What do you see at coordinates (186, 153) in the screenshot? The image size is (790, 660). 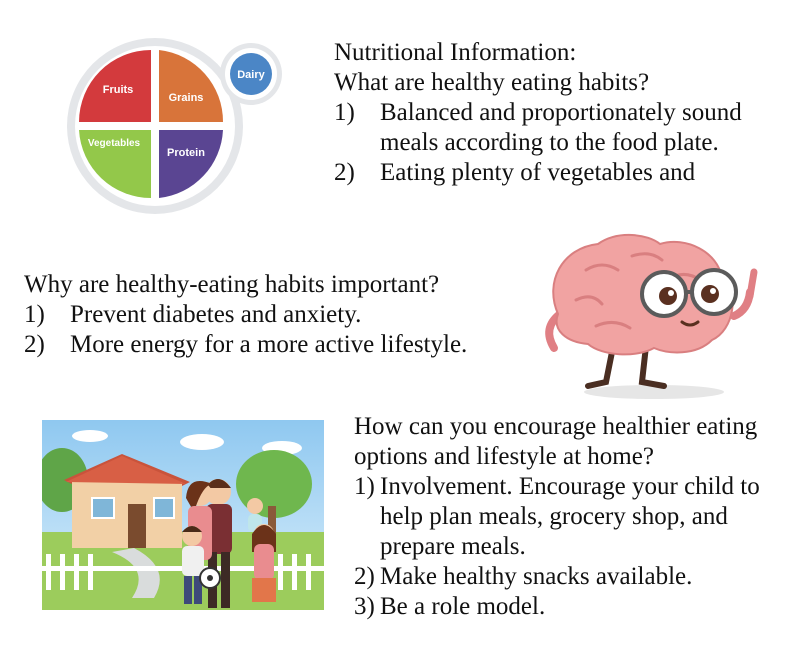 I see `protein-label: Protein` at bounding box center [186, 153].